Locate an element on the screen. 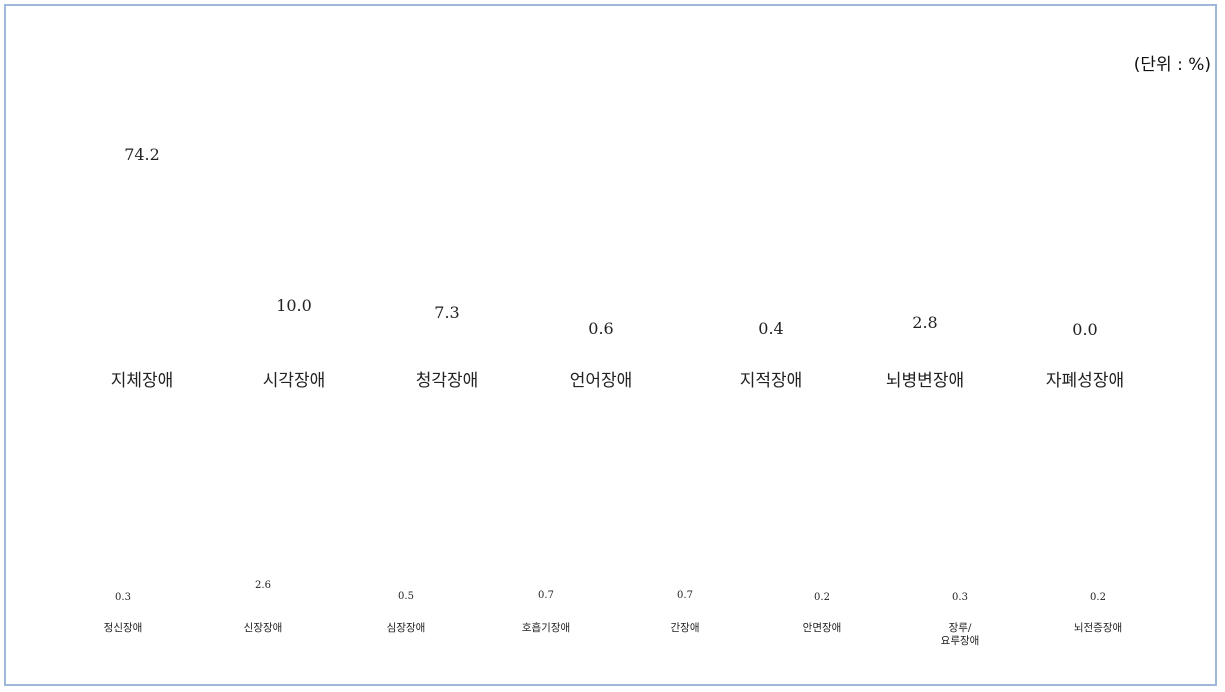 Image resolution: width=1225 pixels, height=692 pixels. value-label: 0.6 is located at coordinates (601, 328).